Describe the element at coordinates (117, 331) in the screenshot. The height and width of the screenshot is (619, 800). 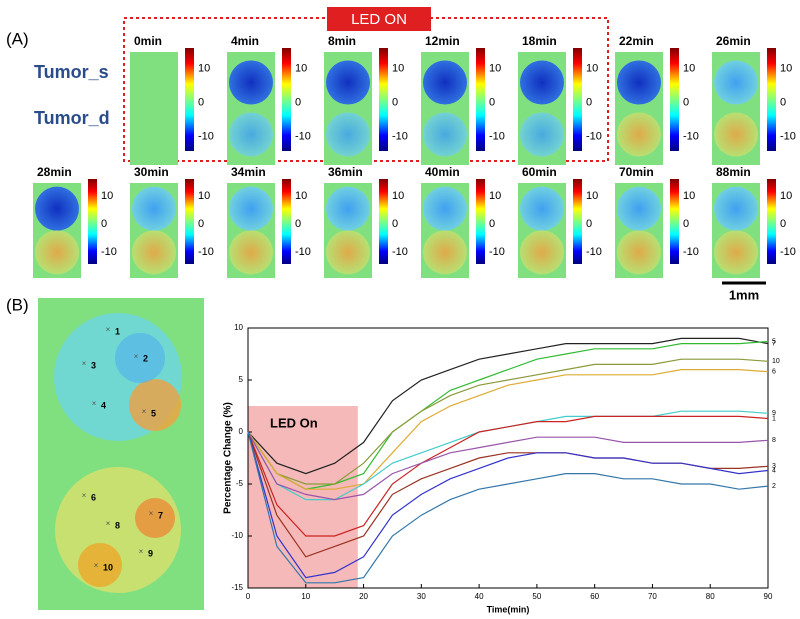
I see `point-label: 1` at that location.